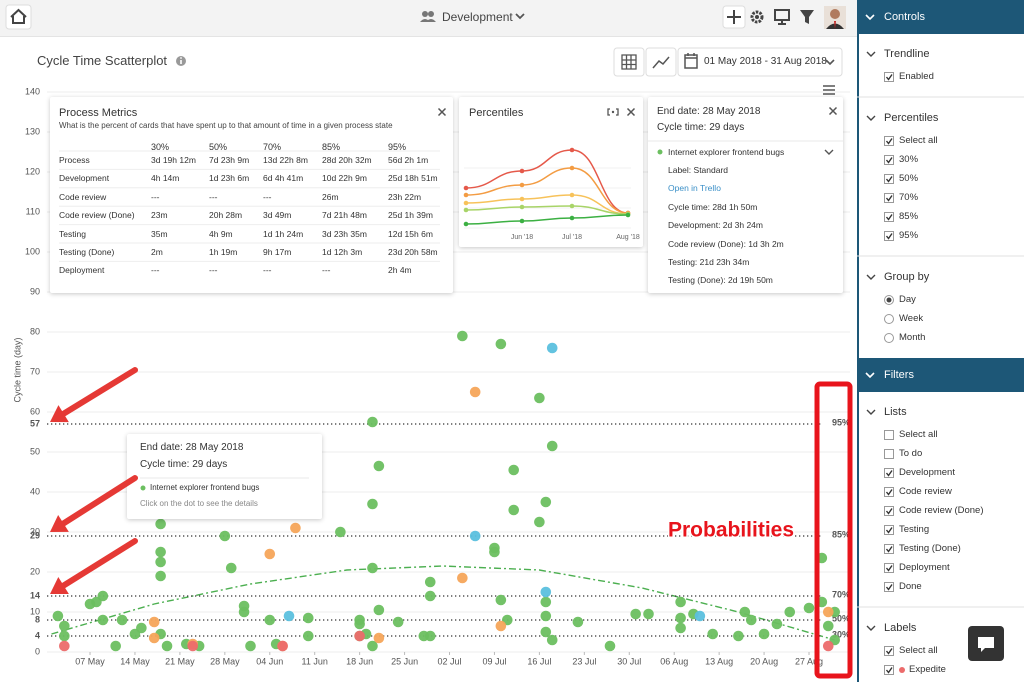  I want to click on avatar, so click(835, 17).